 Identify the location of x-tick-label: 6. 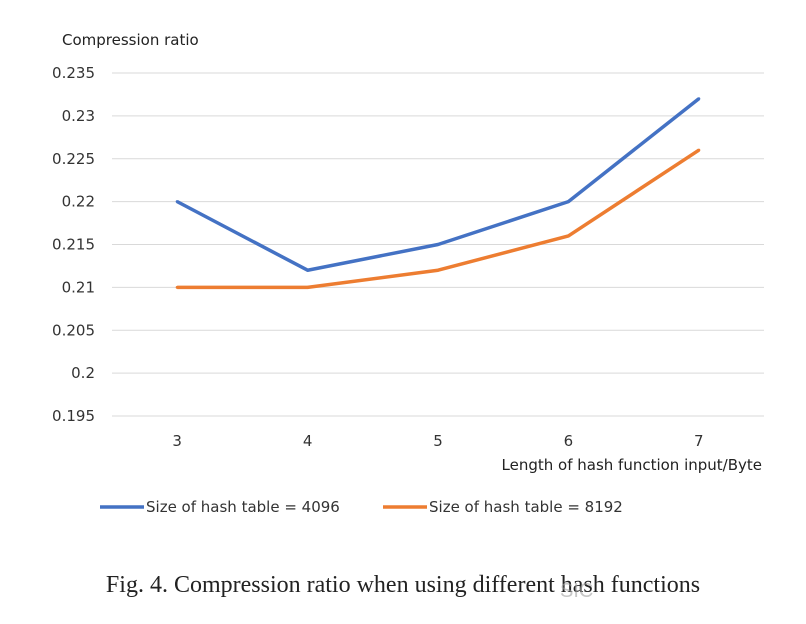
(569, 441).